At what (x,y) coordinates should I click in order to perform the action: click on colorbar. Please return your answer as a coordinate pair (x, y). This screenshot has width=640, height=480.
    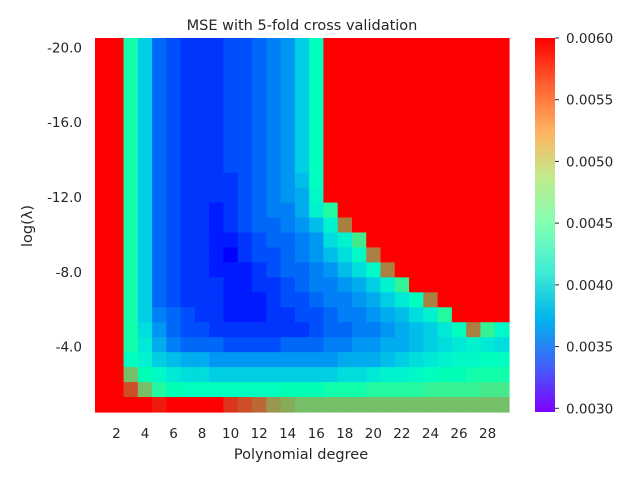
    Looking at the image, I should click on (545, 225).